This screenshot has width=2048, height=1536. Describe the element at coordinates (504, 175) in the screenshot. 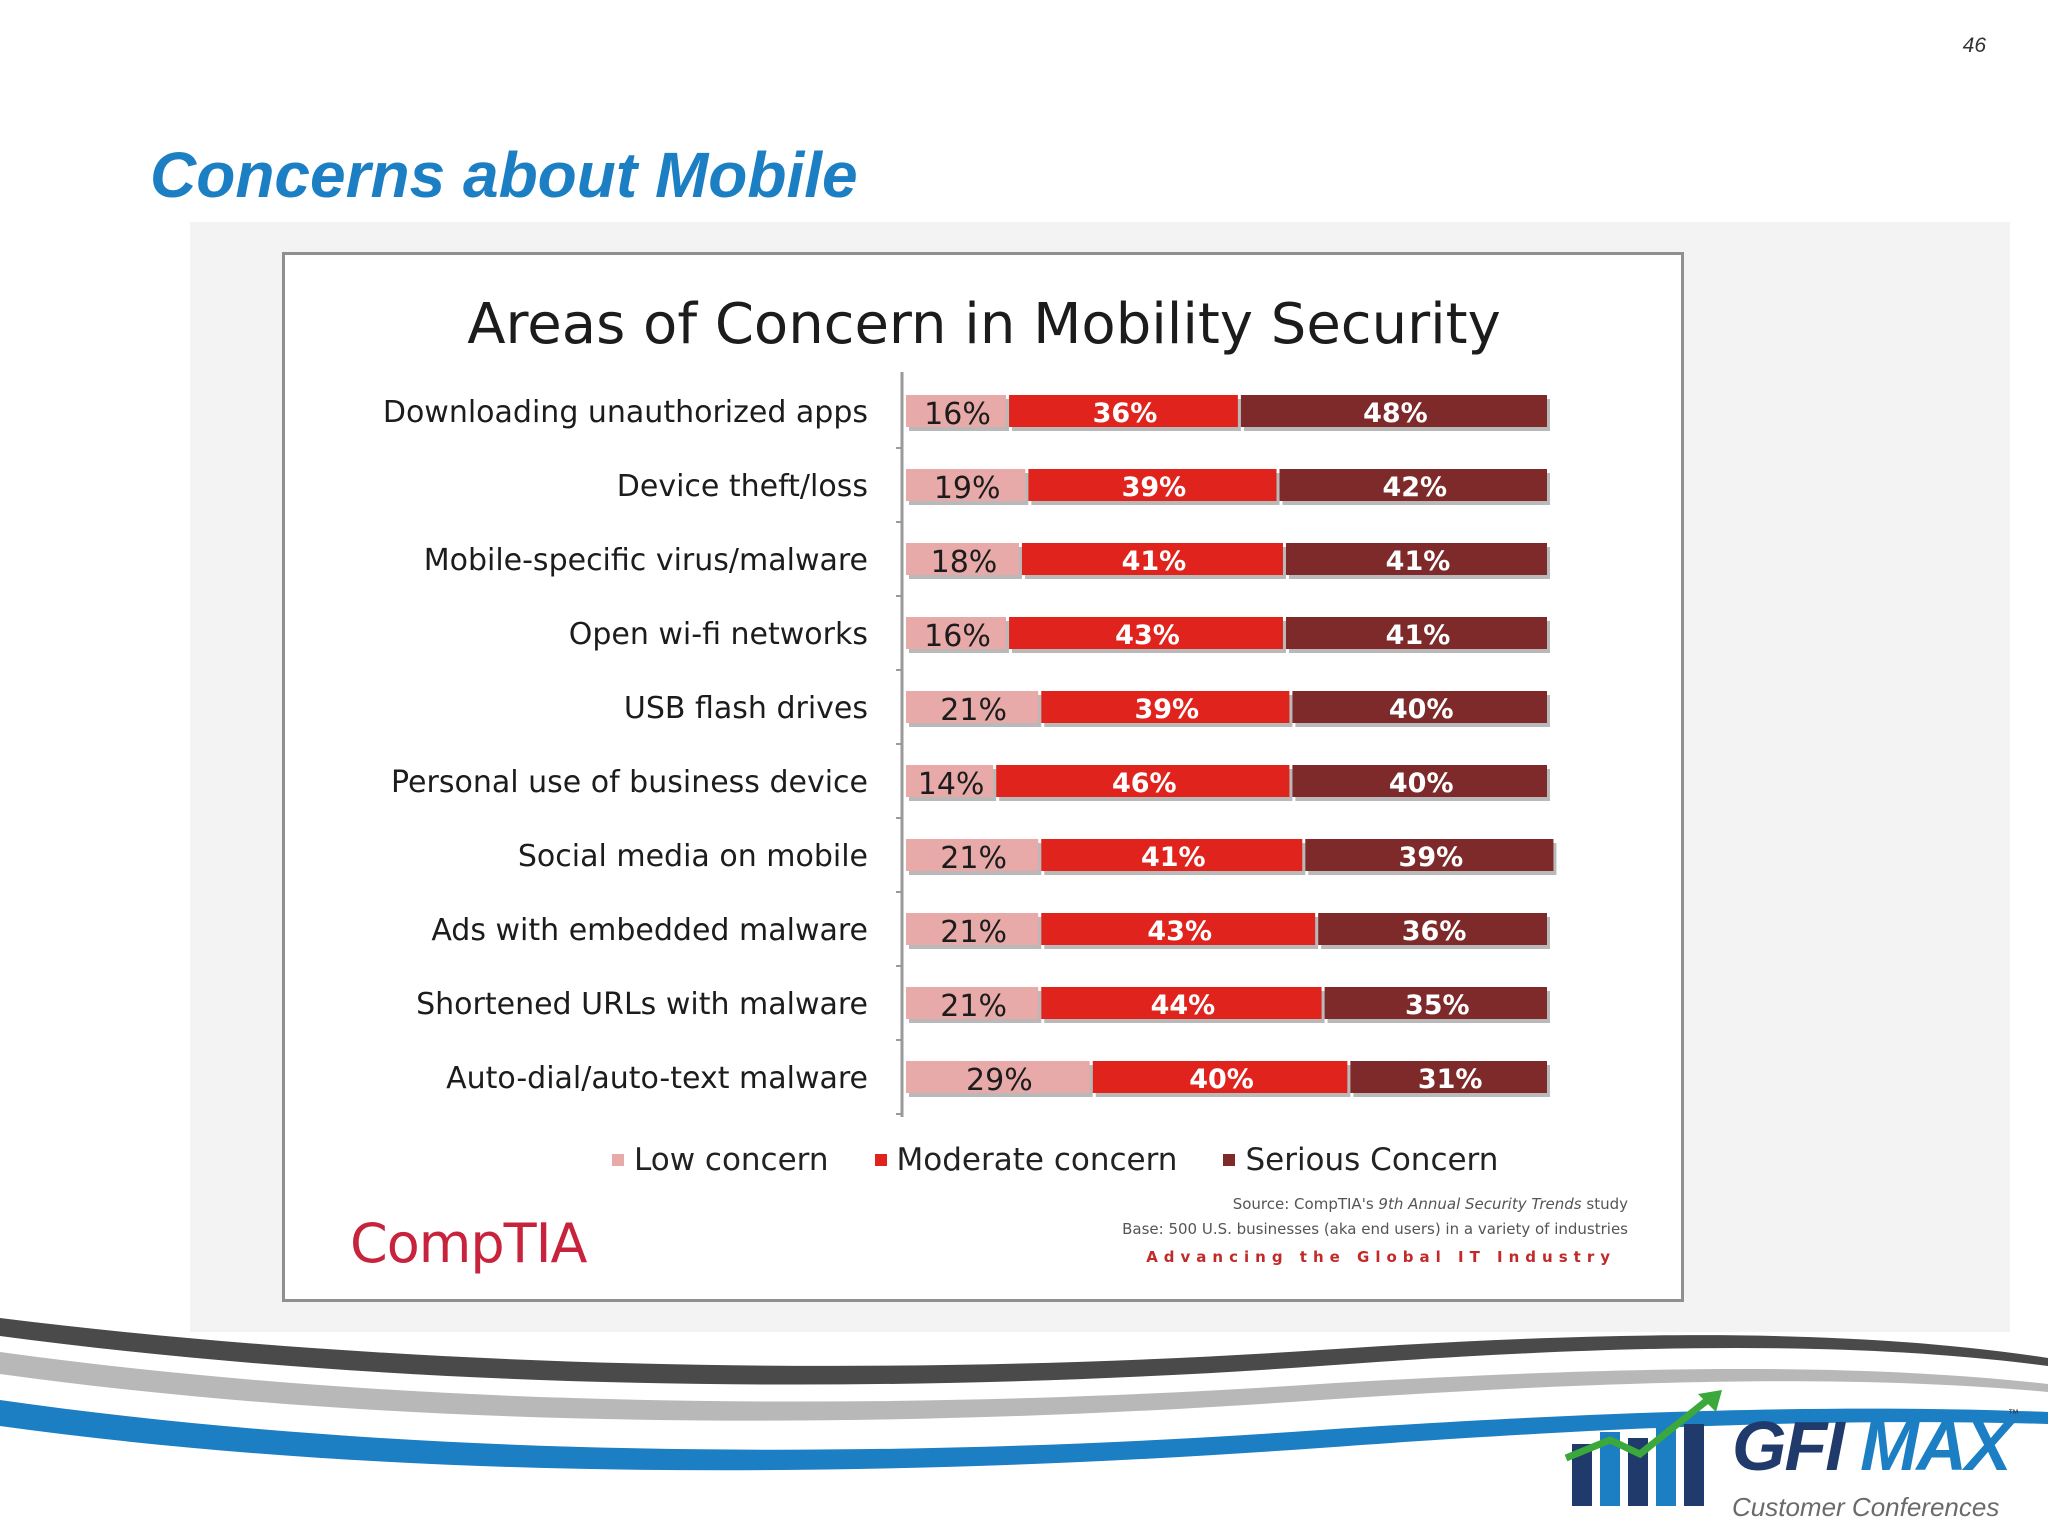

I see `slide-title: Concerns about Mobile` at that location.